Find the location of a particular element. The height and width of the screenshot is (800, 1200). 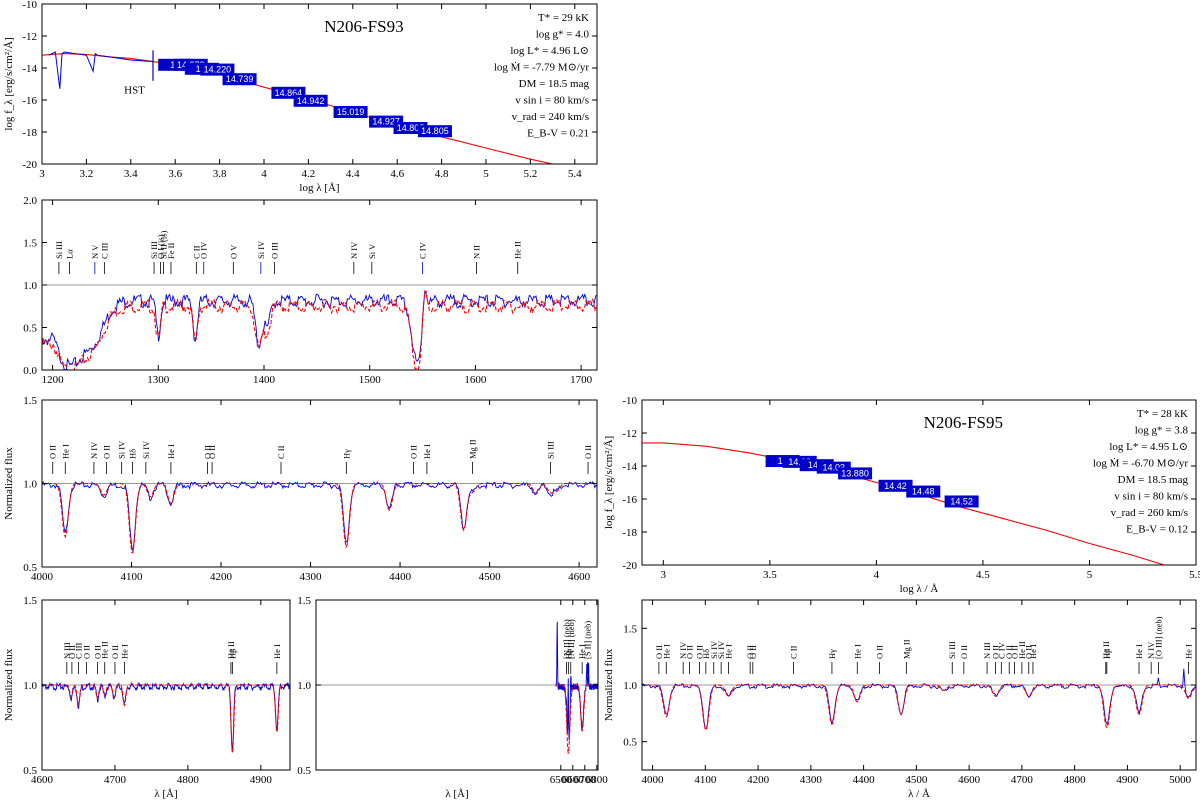

y-tick-label: 2.0 is located at coordinates (30, 201).